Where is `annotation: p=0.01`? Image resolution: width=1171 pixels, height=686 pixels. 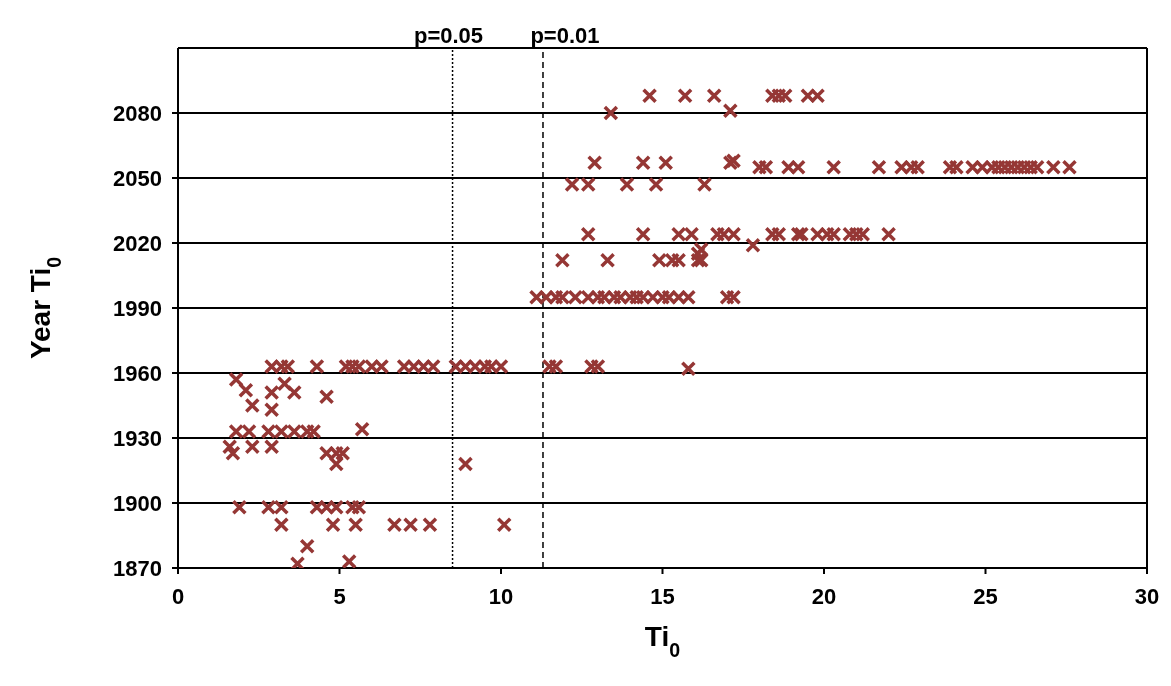 annotation: p=0.01 is located at coordinates (565, 35).